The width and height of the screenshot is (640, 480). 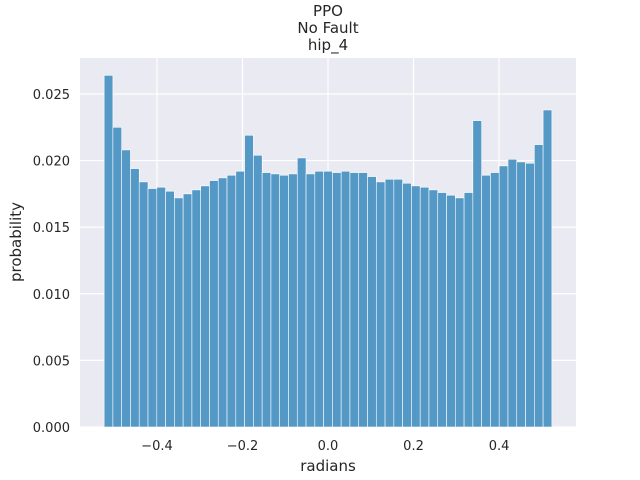 I want to click on x-tick-label: −0.4, so click(x=157, y=446).